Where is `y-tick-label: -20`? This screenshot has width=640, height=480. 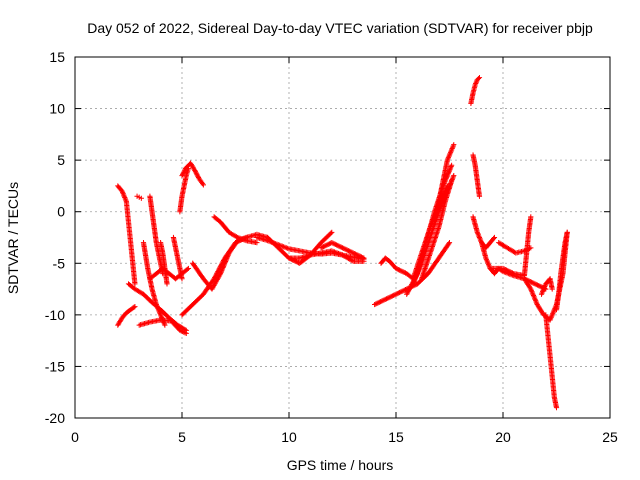 y-tick-label: -20 is located at coordinates (55, 418).